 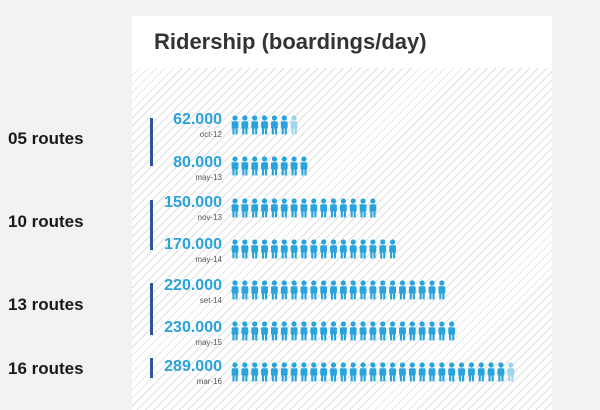 I want to click on value-label: 80.000, so click(x=197, y=162).